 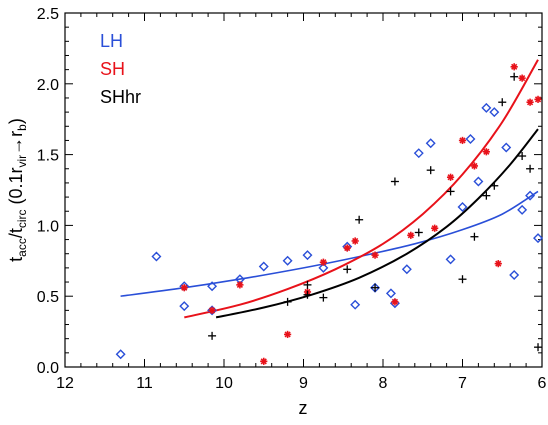 I want to click on y-tick-label: 1.5, so click(x=48, y=156).